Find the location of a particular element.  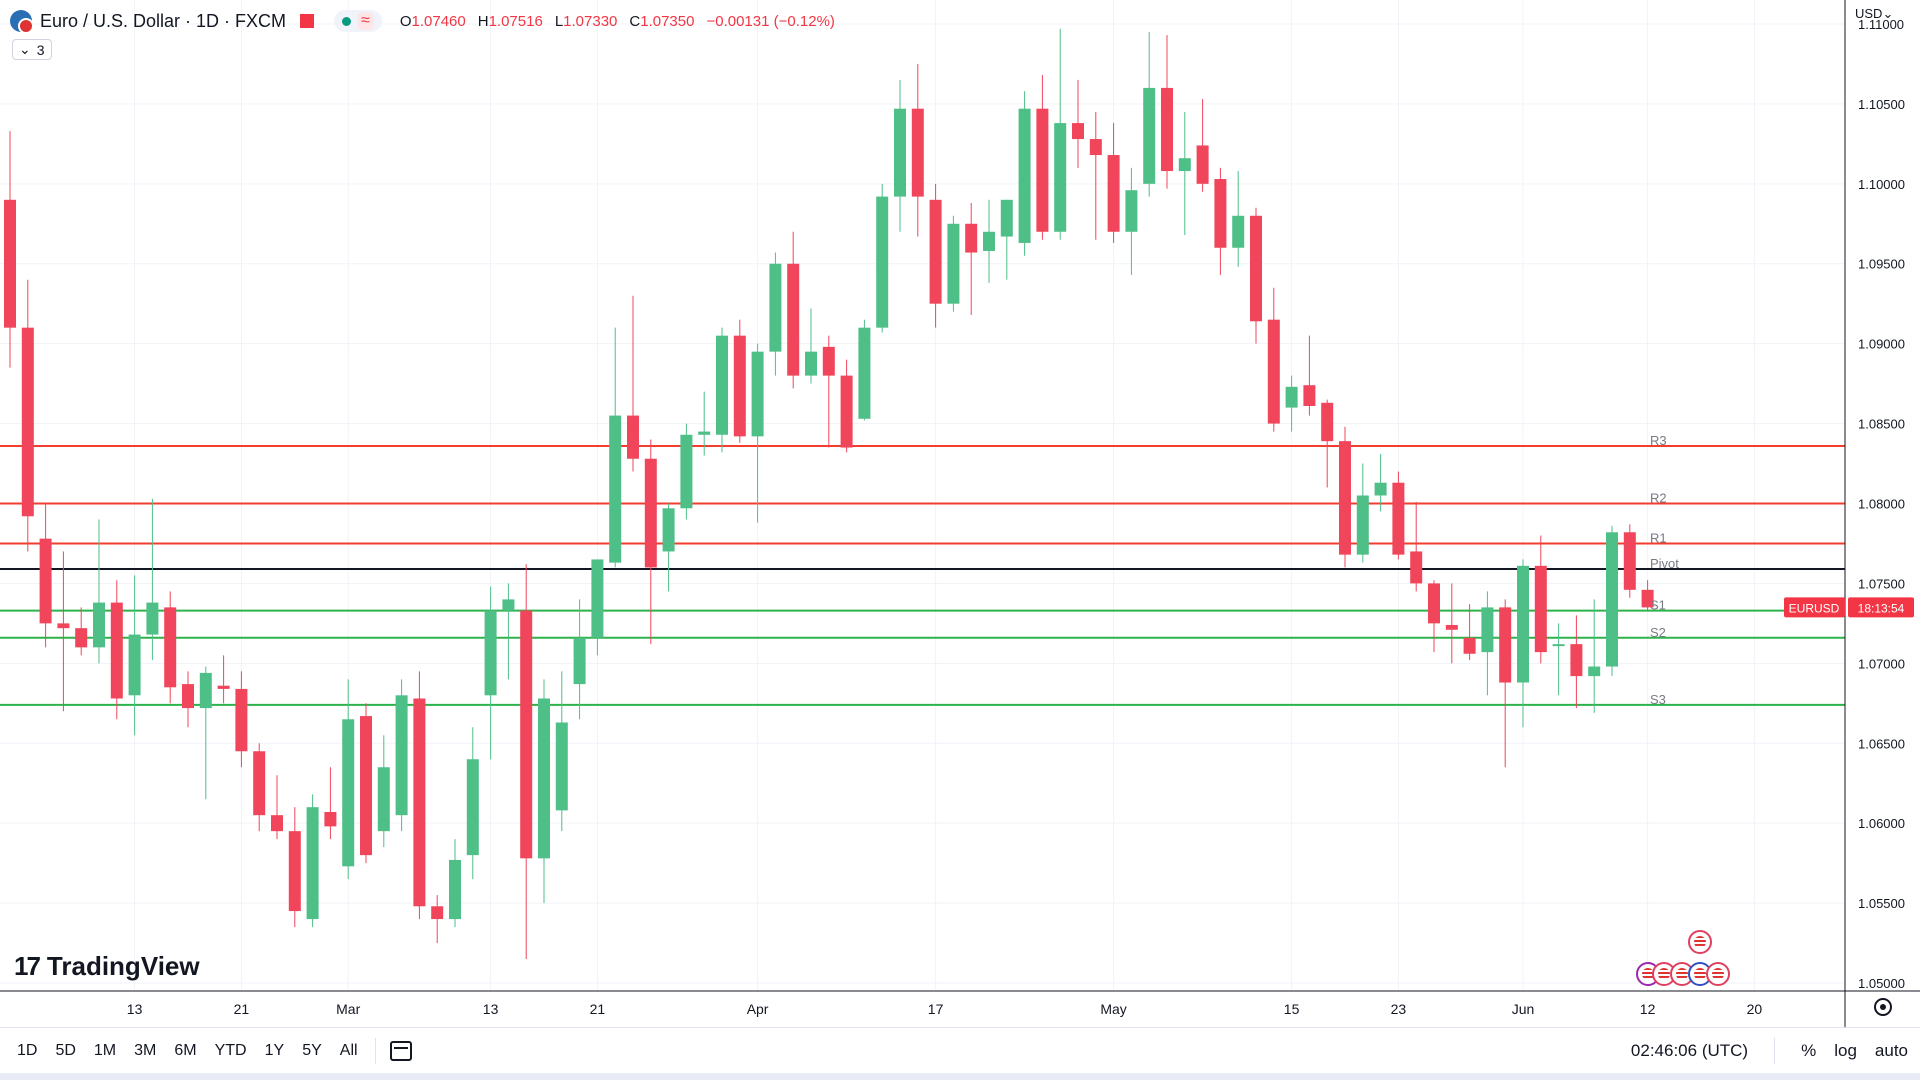

range-buttons: 1D 5D 1M 3M 6M YTD 1Y 5Y All is located at coordinates (187, 1051).